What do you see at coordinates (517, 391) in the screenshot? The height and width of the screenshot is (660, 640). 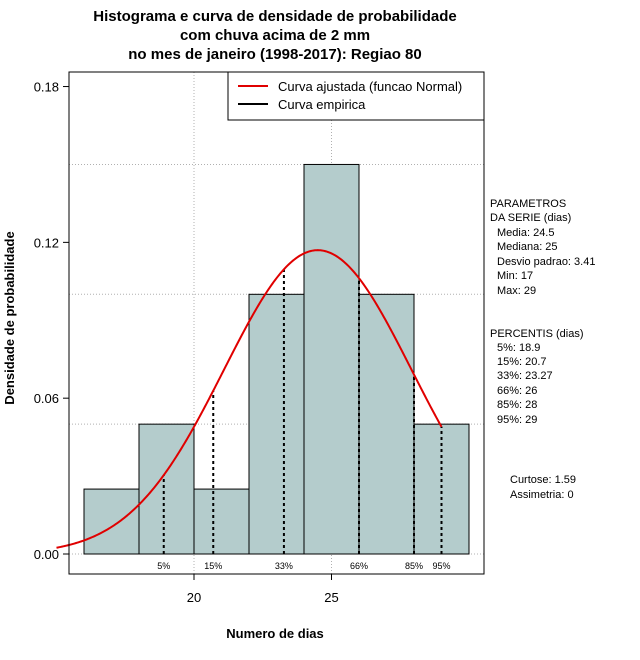 I see `percentil-66: 66%: 26` at bounding box center [517, 391].